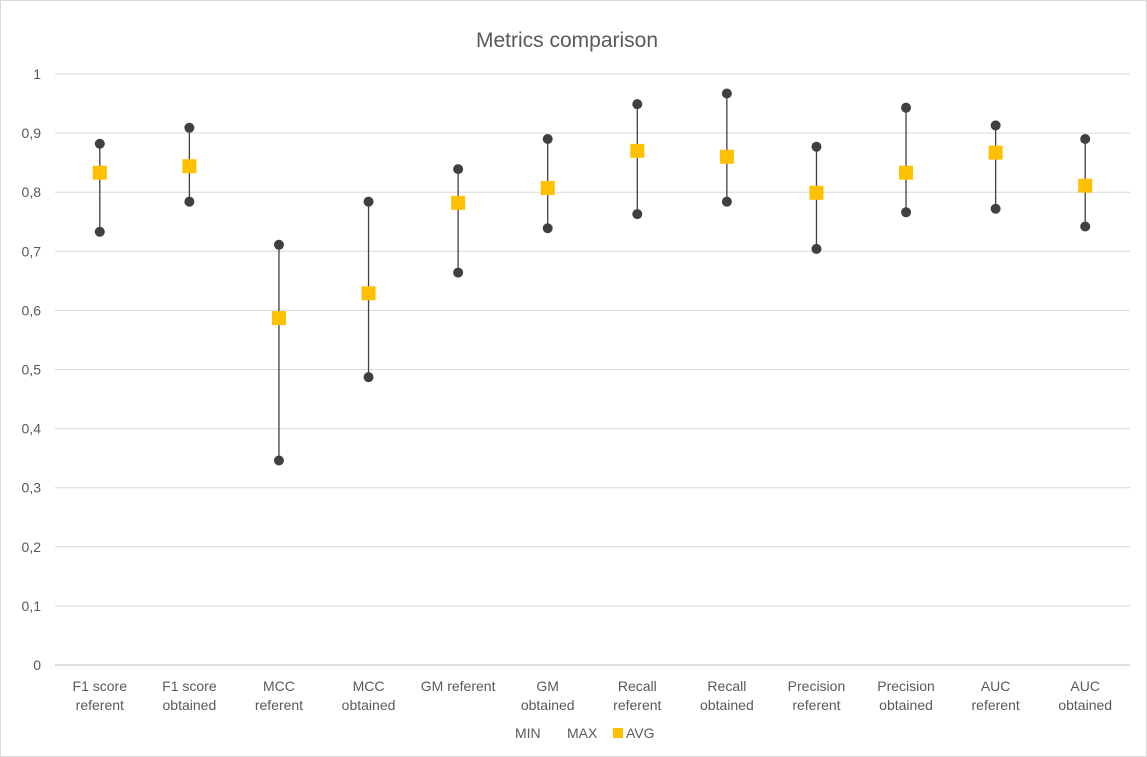  What do you see at coordinates (640, 733) in the screenshot?
I see `legend-item-avg: AVG` at bounding box center [640, 733].